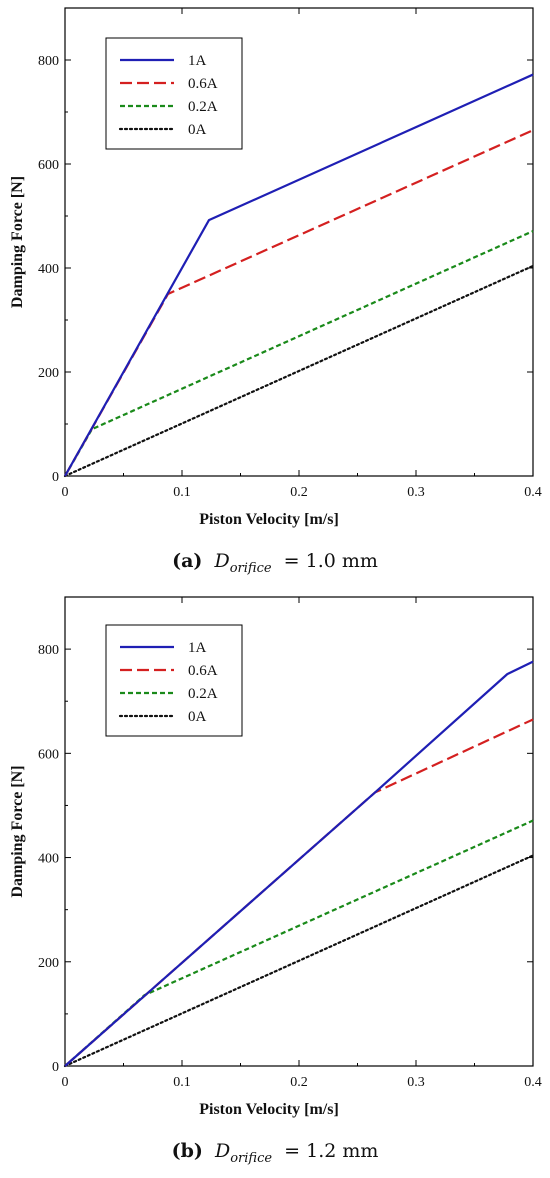 This screenshot has width=550, height=1178. I want to click on caption-a-symbol: D, so click(222, 561).